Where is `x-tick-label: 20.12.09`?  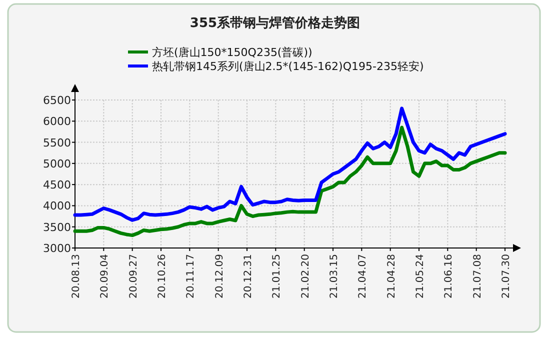 x-tick-label: 20.12.09 is located at coordinates (220, 276).